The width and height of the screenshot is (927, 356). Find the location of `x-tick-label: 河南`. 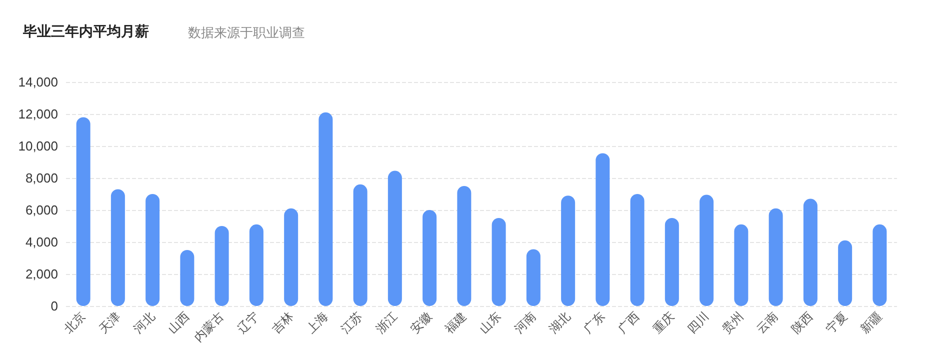

x-tick-label: 河南 is located at coordinates (525, 322).